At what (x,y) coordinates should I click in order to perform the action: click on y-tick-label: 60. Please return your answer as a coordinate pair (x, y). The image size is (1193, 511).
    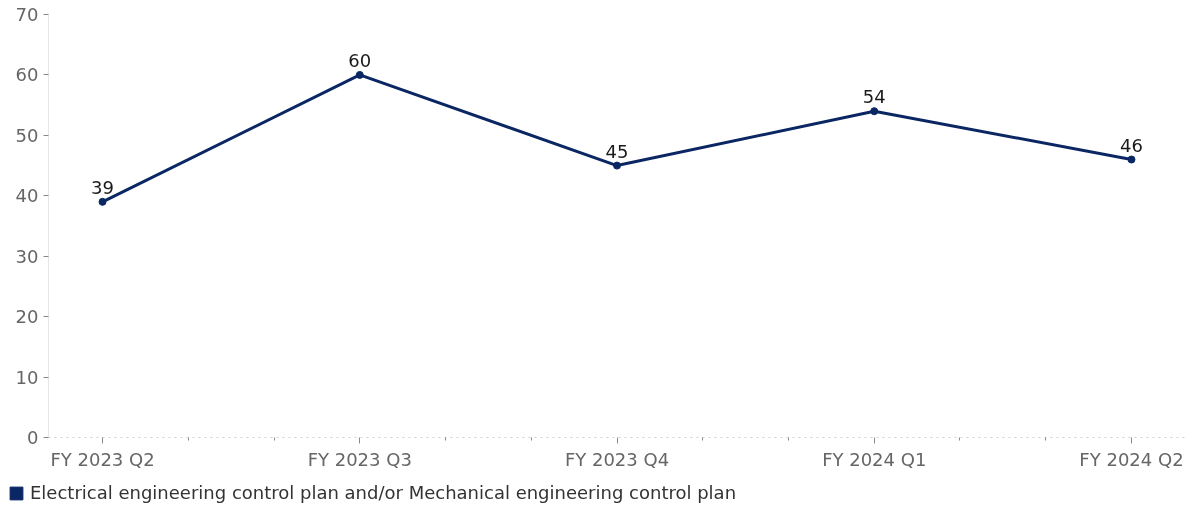
    Looking at the image, I should click on (27, 75).